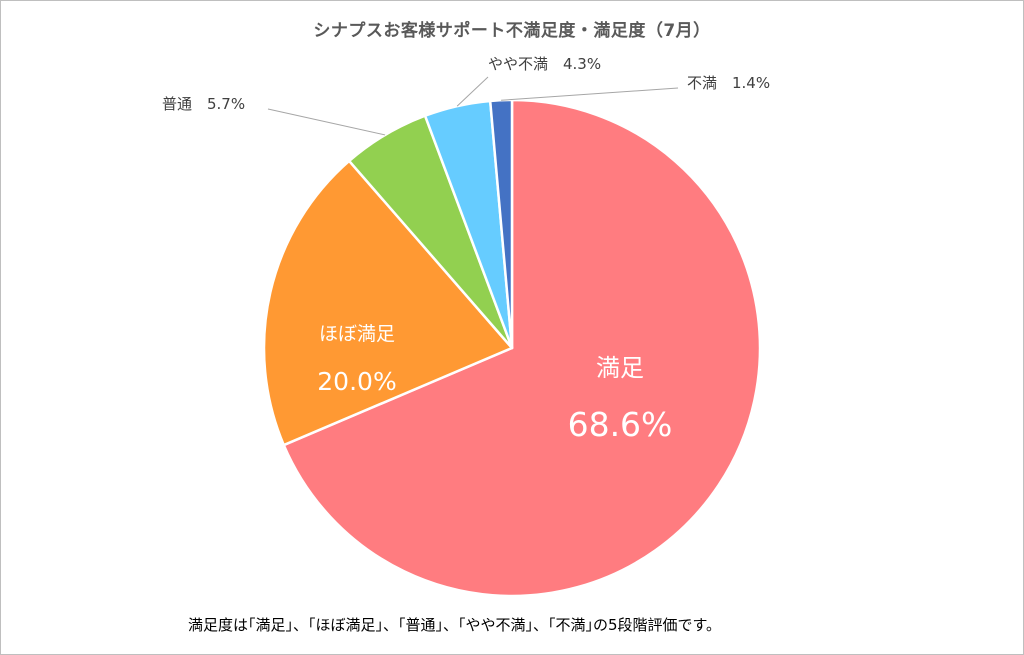 The width and height of the screenshot is (1024, 655). What do you see at coordinates (544, 64) in the screenshot?
I see `slice-label: やや不満 4.3%` at bounding box center [544, 64].